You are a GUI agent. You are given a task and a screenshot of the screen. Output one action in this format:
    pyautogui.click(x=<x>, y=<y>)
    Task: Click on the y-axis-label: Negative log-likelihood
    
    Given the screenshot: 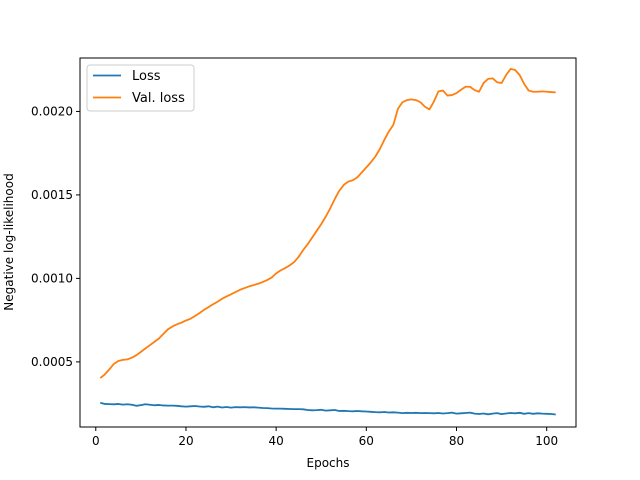 What is the action you would take?
    pyautogui.click(x=9, y=241)
    